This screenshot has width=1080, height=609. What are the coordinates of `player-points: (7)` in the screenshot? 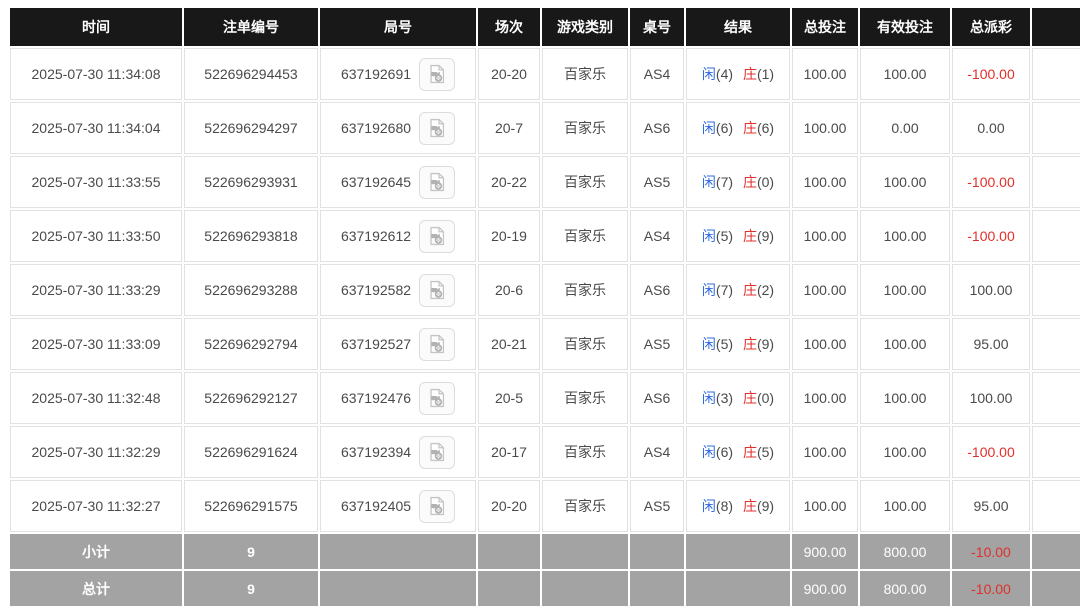 It's located at (724, 290).